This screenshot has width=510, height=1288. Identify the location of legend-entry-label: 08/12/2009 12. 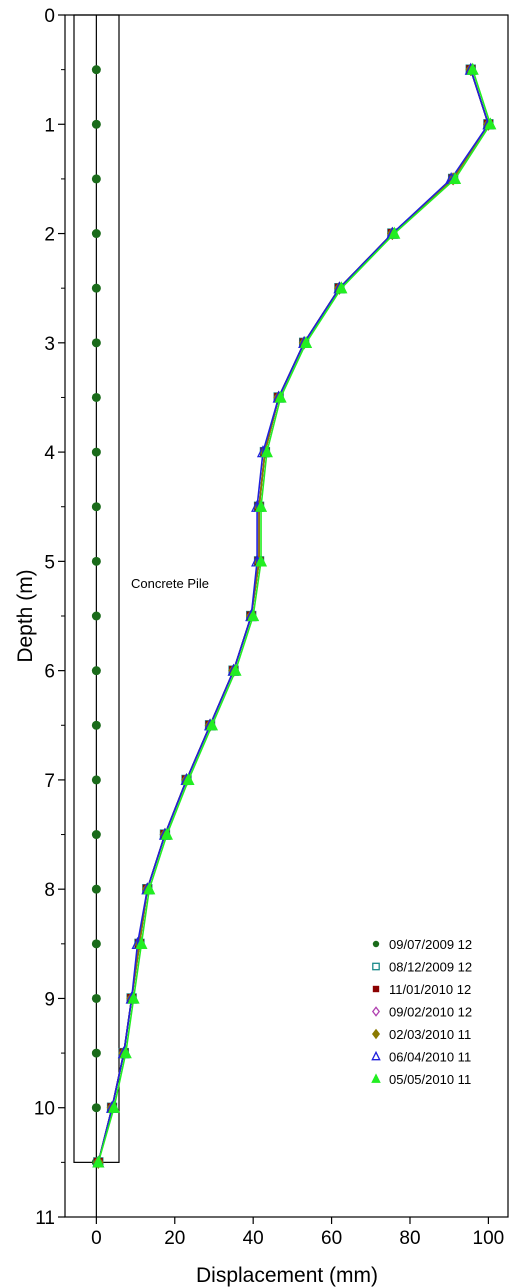
(430, 967).